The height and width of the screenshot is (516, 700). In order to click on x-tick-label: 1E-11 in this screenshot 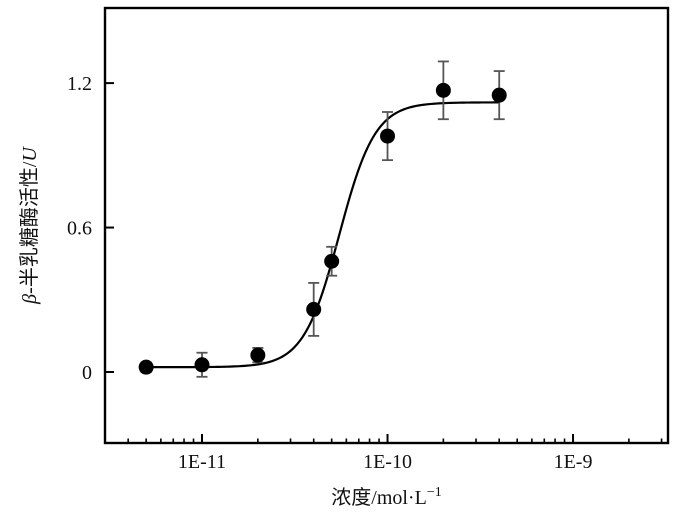, I will do `click(202, 462)`.